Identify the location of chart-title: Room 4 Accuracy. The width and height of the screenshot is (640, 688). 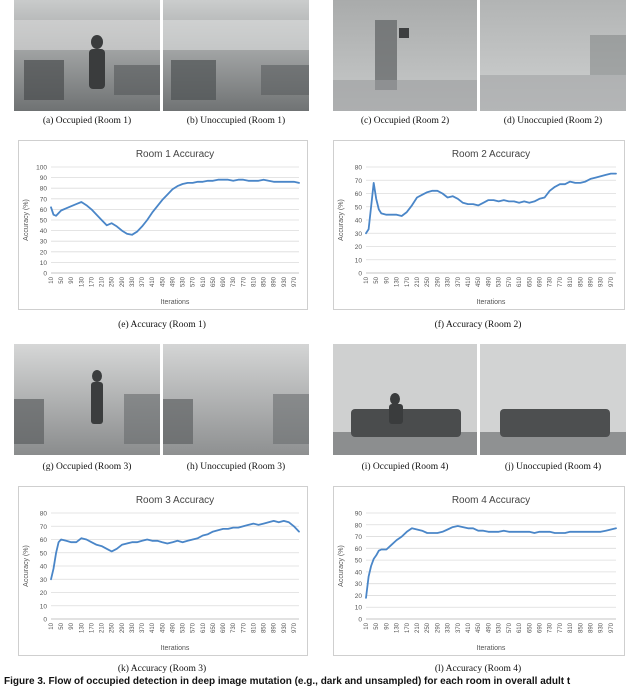
(491, 500).